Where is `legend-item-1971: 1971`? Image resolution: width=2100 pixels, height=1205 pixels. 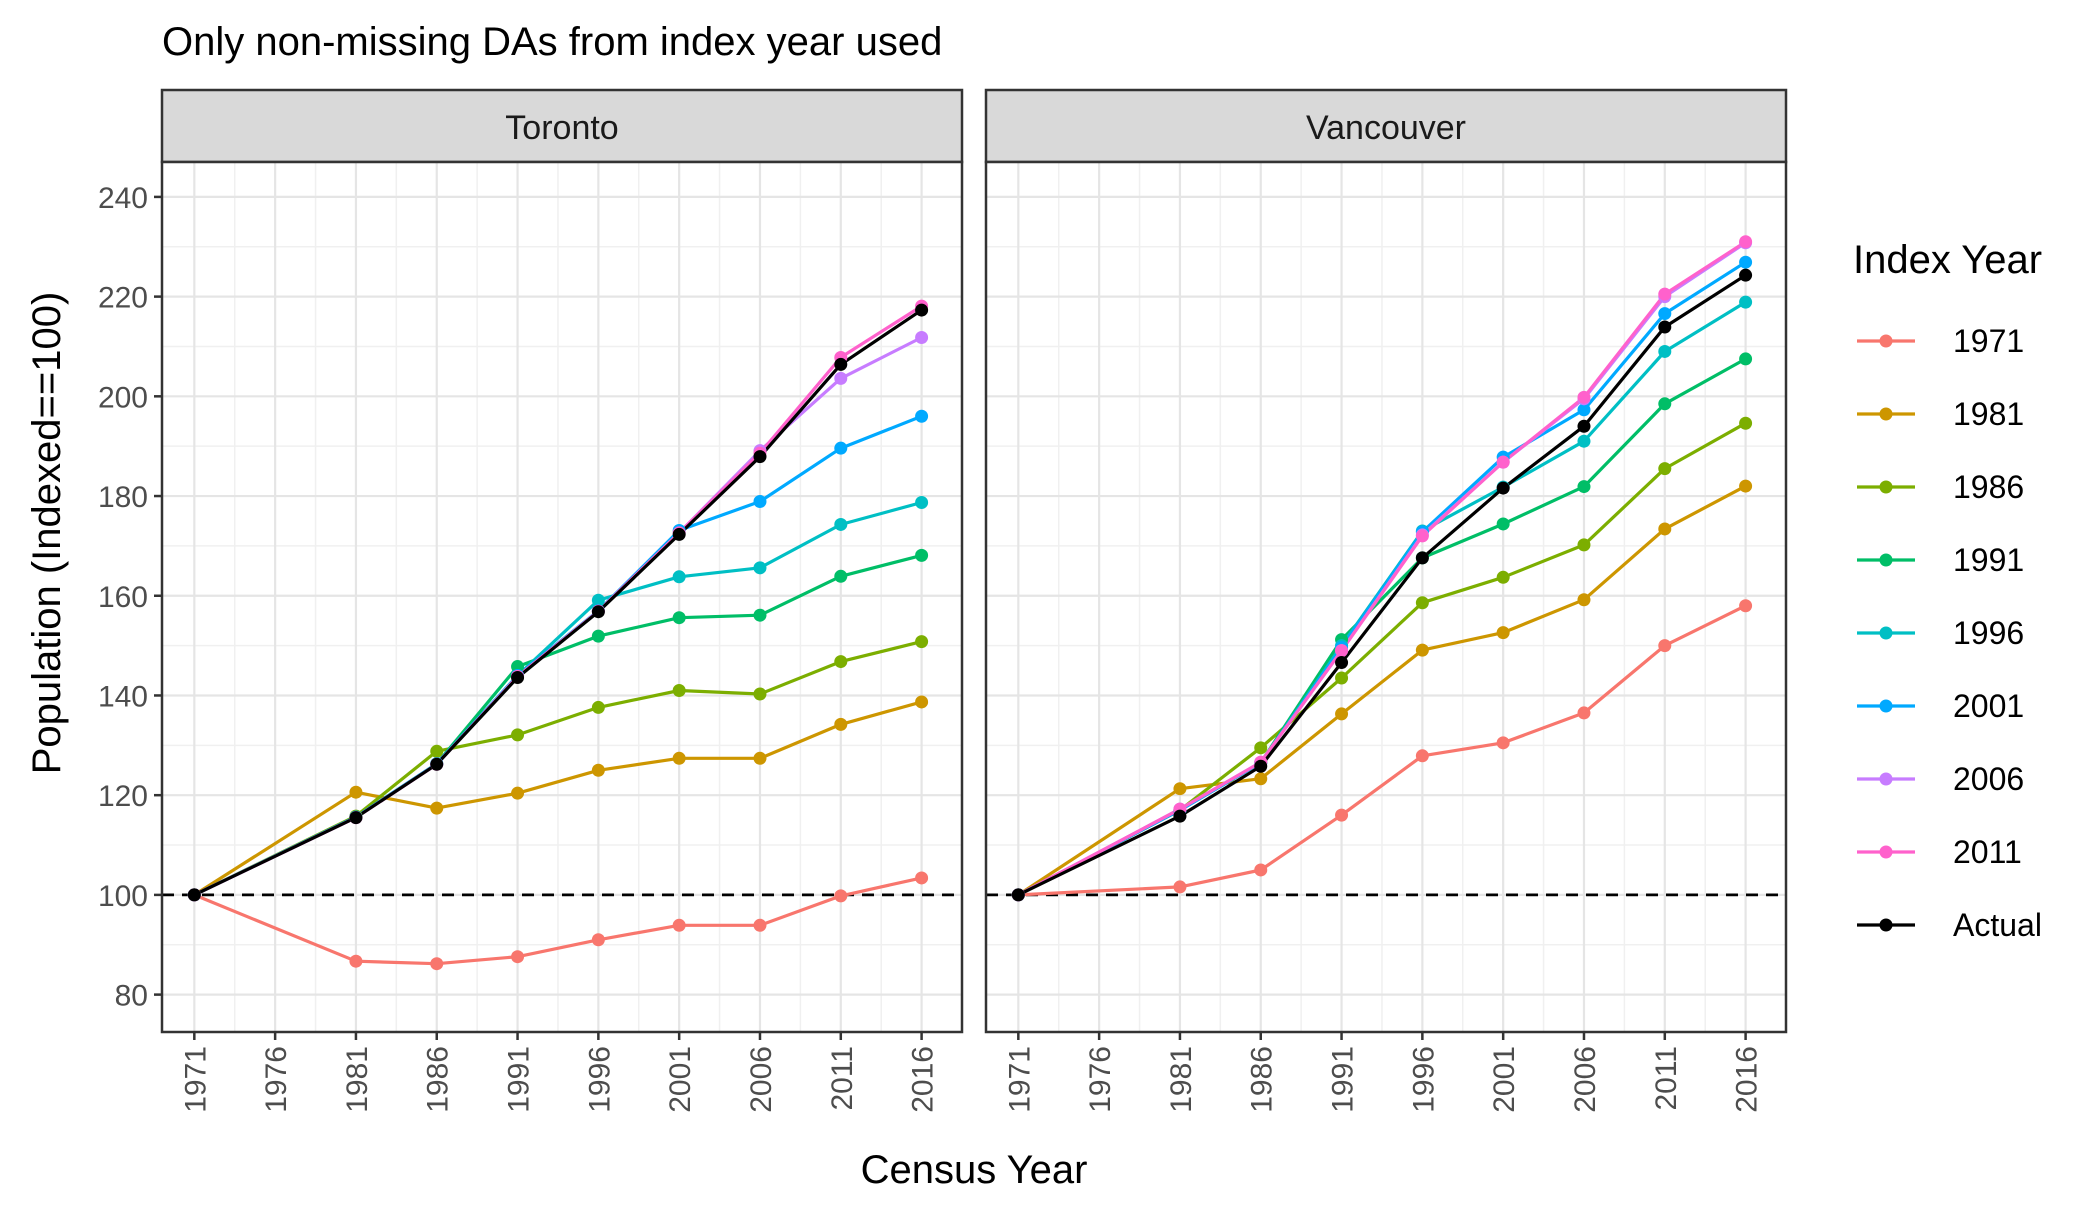
legend-item-1971: 1971 is located at coordinates (1940, 341).